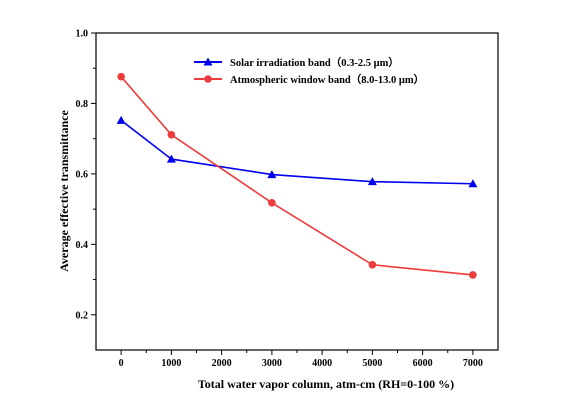 The width and height of the screenshot is (584, 419). Describe the element at coordinates (82, 104) in the screenshot. I see `y-tick-label: 0.8` at that location.